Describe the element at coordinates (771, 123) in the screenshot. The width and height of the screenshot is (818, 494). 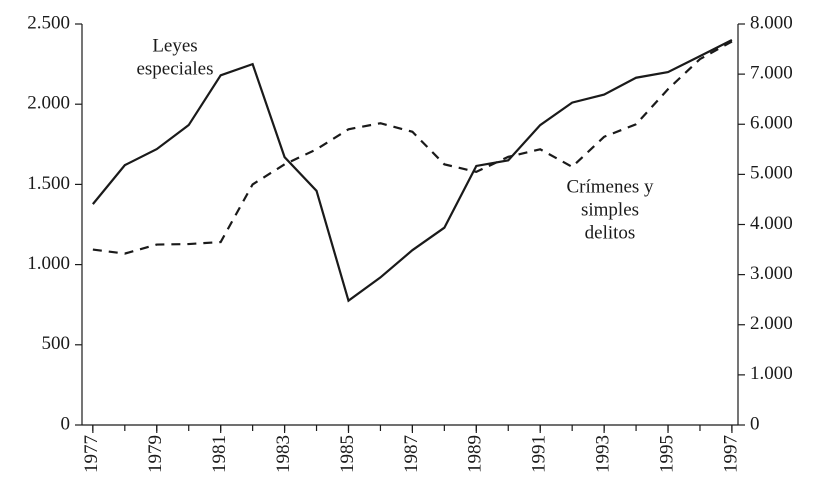
I see `y2-tick-label: 6.000` at that location.